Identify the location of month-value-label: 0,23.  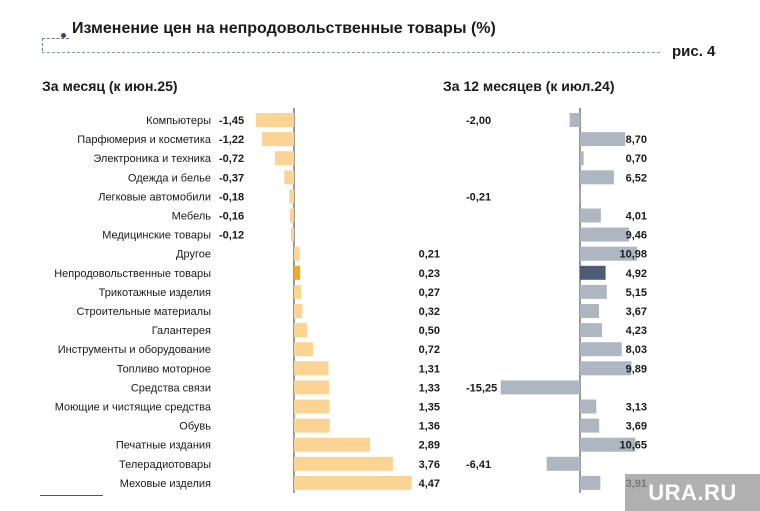
(429, 274).